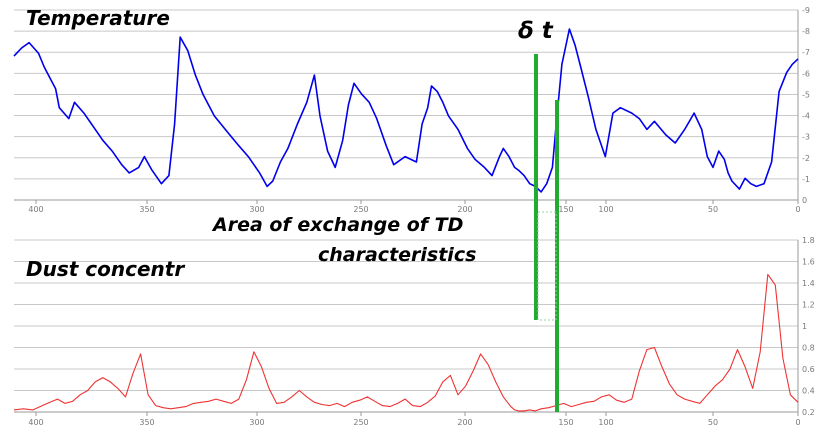  I want to click on dust-x-tick-label: 200, so click(464, 422).